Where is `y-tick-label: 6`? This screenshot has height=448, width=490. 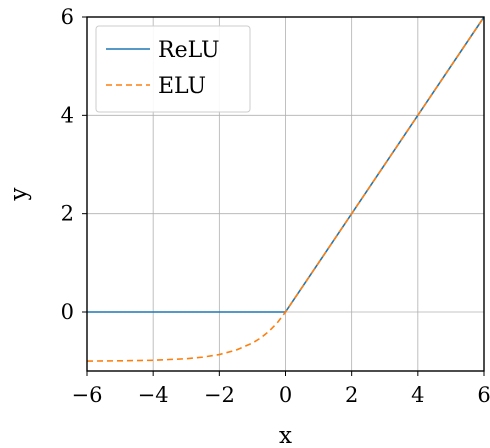 y-tick-label: 6 is located at coordinates (67, 17).